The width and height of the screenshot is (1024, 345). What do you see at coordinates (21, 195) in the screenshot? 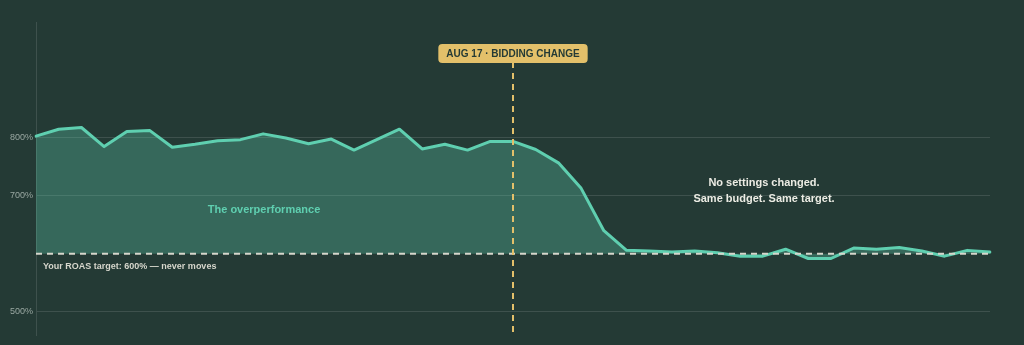
I see `y-tick-label: 700%` at bounding box center [21, 195].